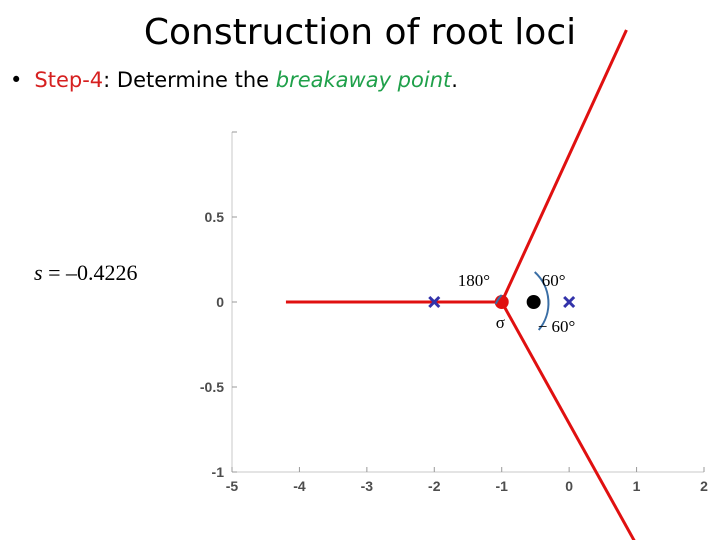  What do you see at coordinates (569, 486) in the screenshot?
I see `x-tick-label: 0` at bounding box center [569, 486].